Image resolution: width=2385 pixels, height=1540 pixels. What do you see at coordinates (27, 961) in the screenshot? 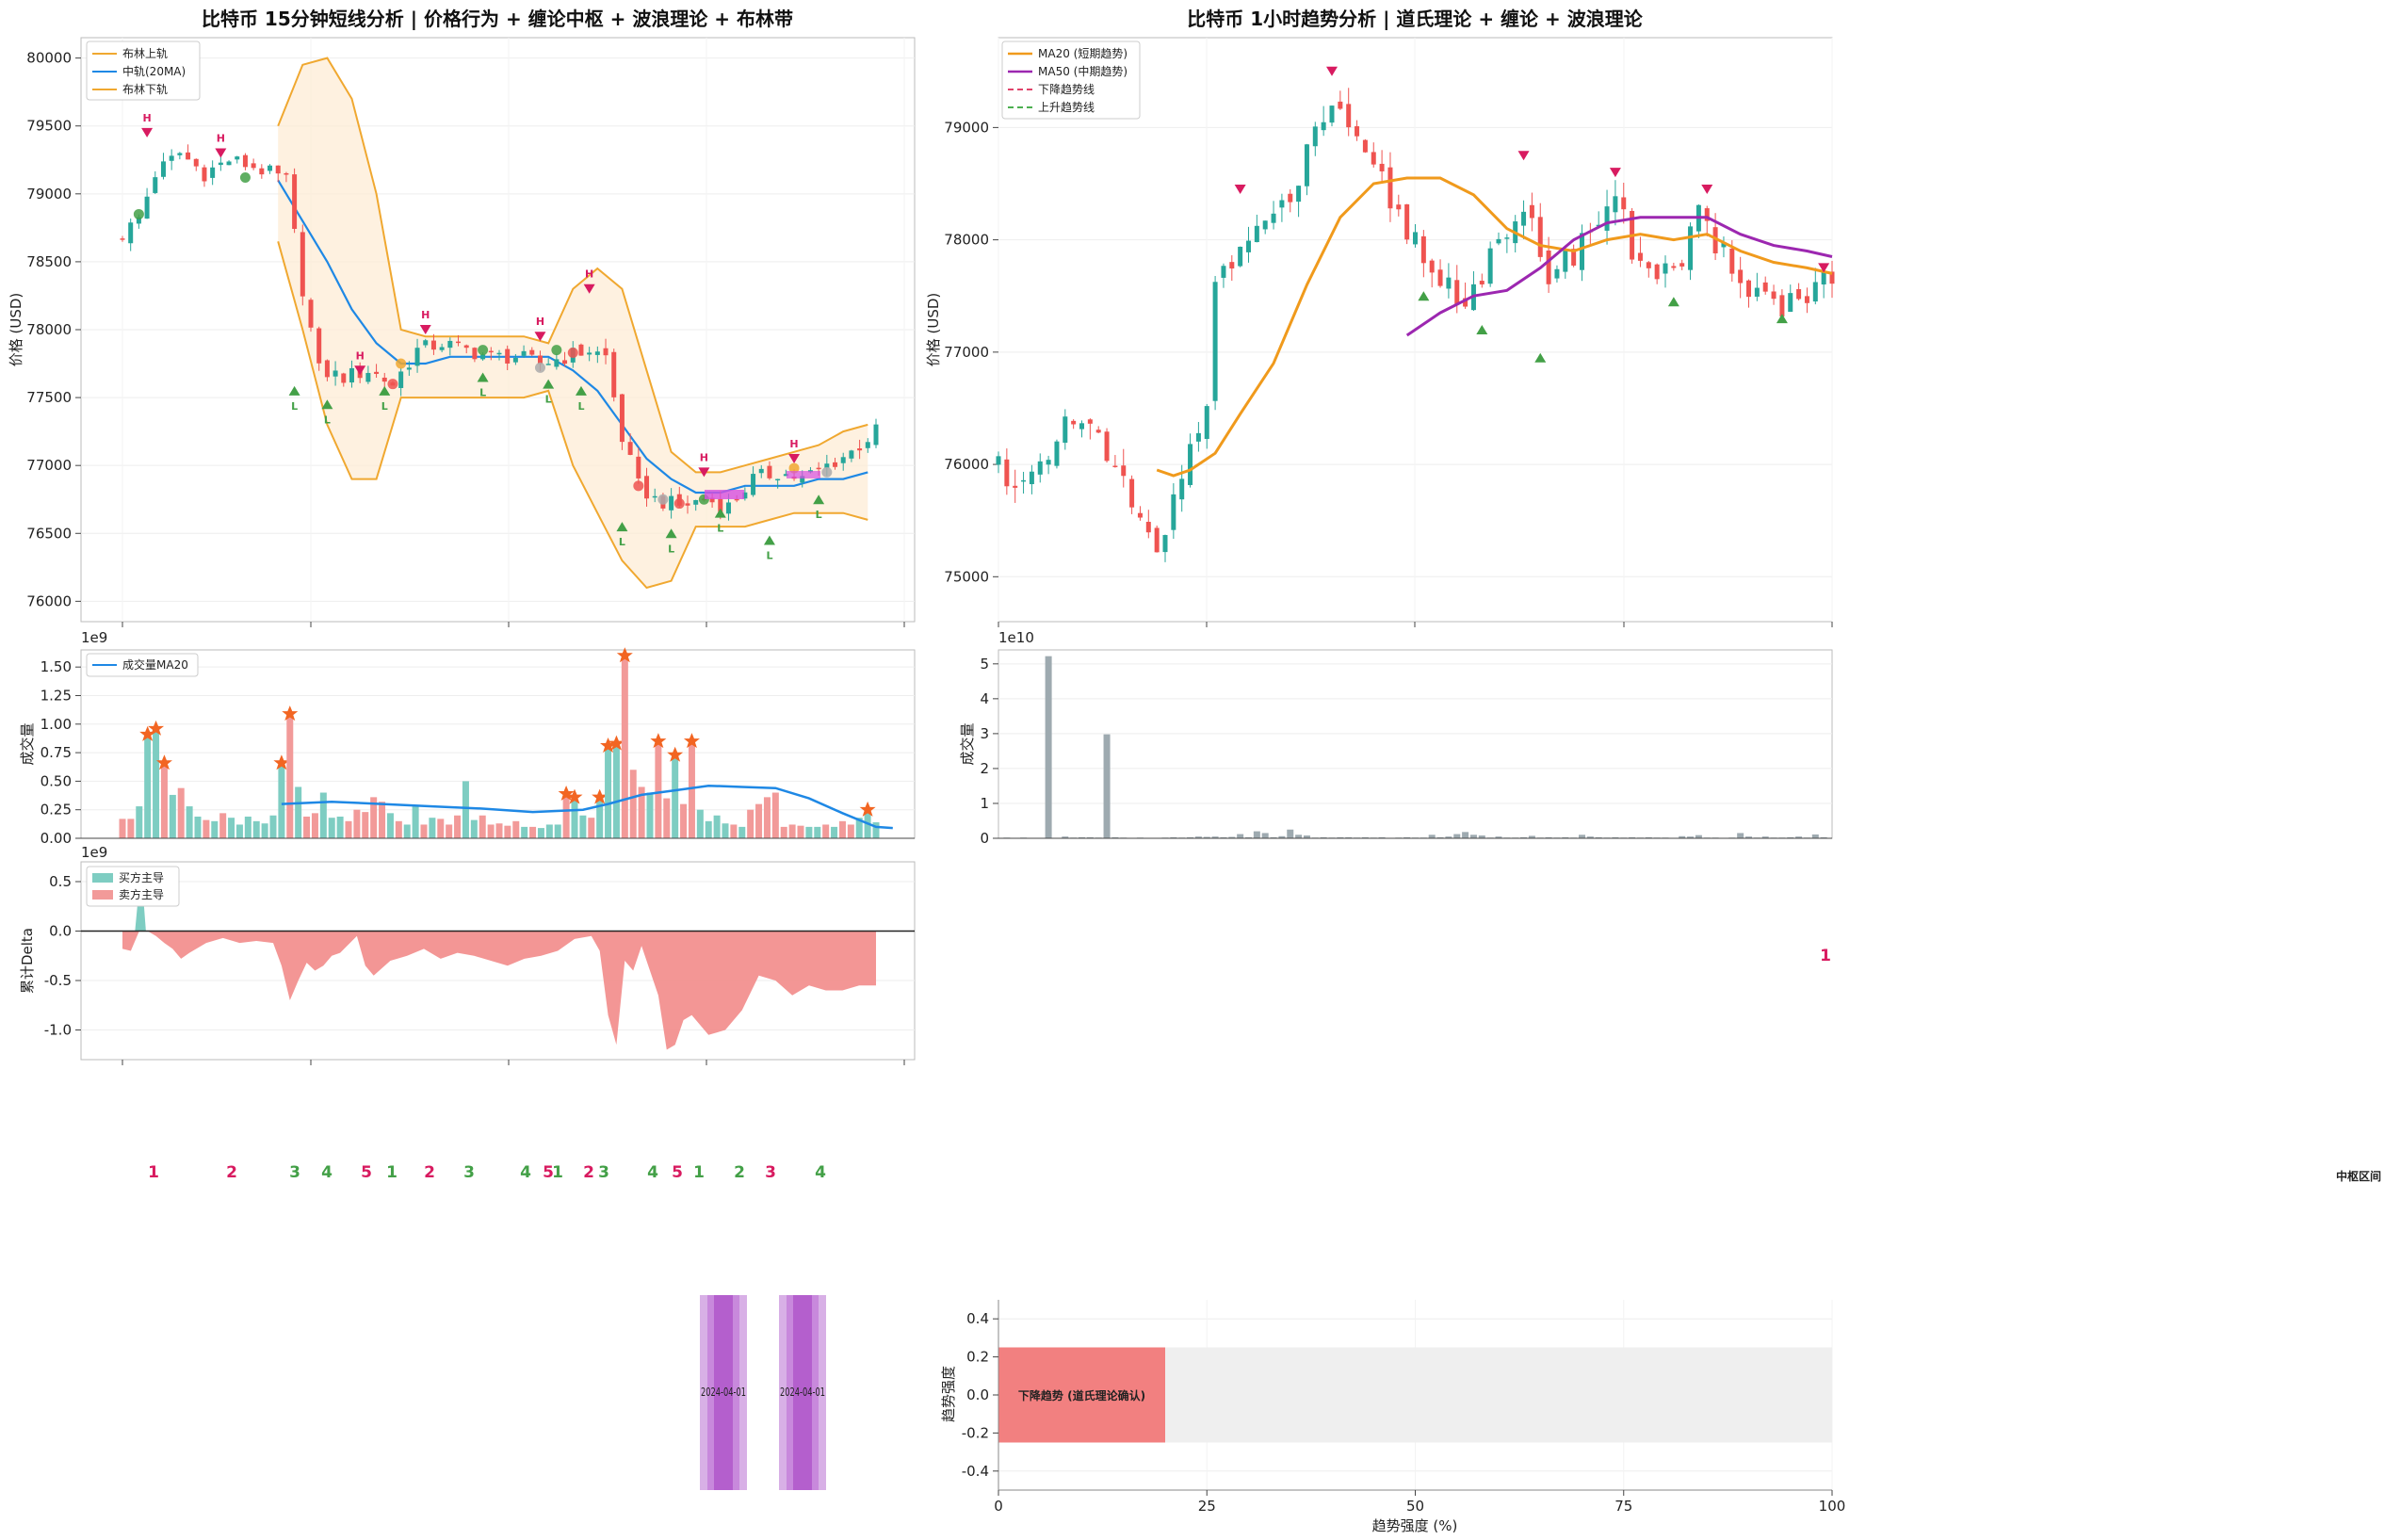
I see `left-delta-ylabel: 累计Delta` at bounding box center [27, 961].